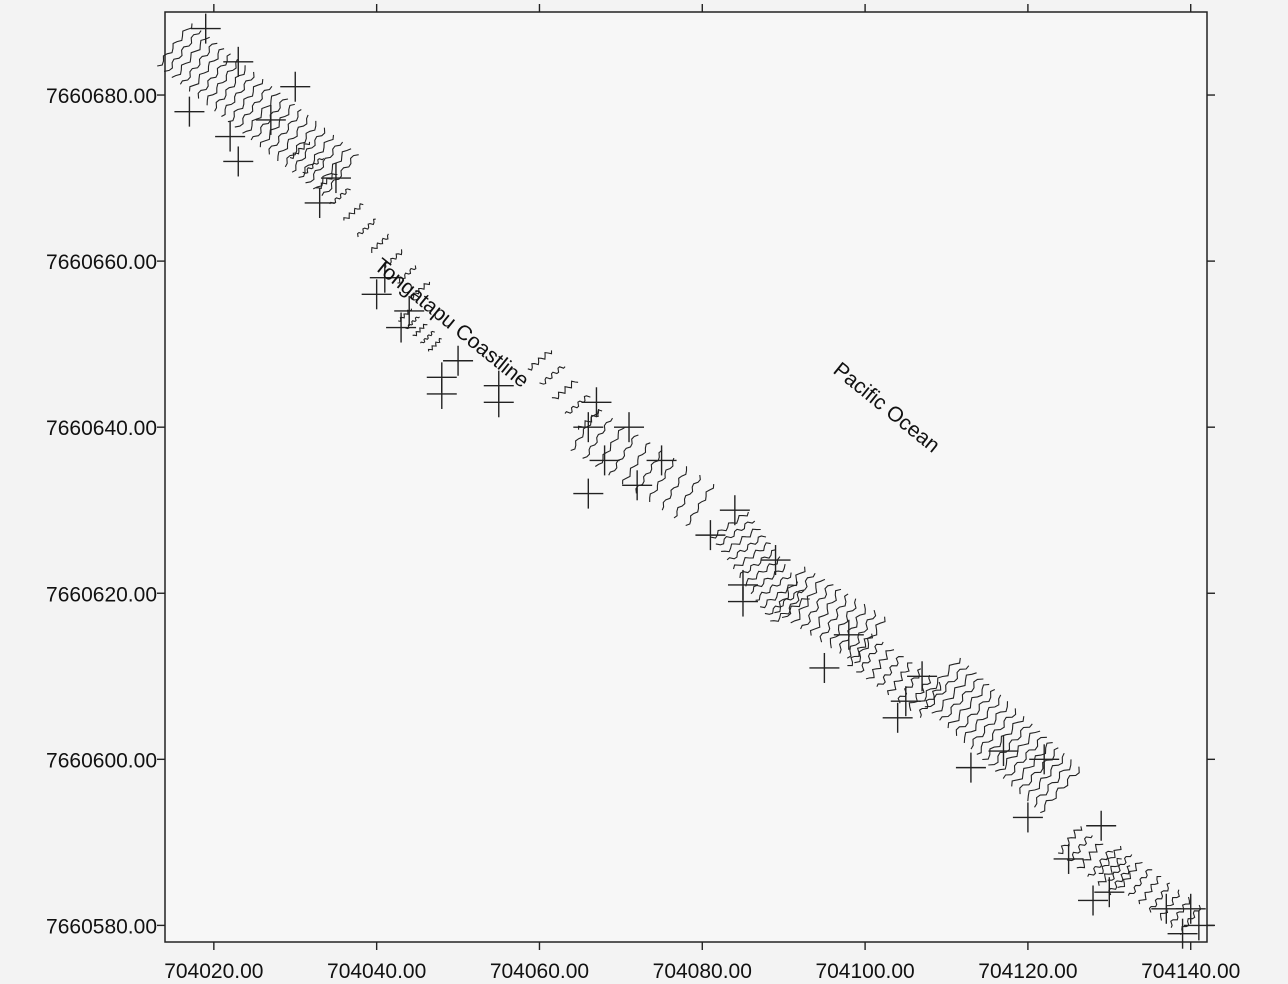 The image size is (1288, 984). I want to click on x-tick-label: 704040.00, so click(376, 971).